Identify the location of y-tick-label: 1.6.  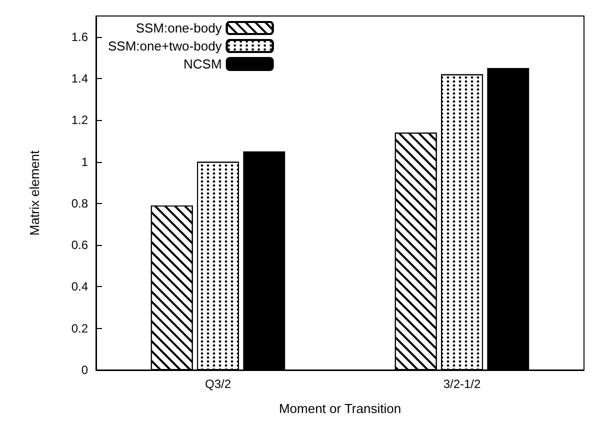
(79, 37).